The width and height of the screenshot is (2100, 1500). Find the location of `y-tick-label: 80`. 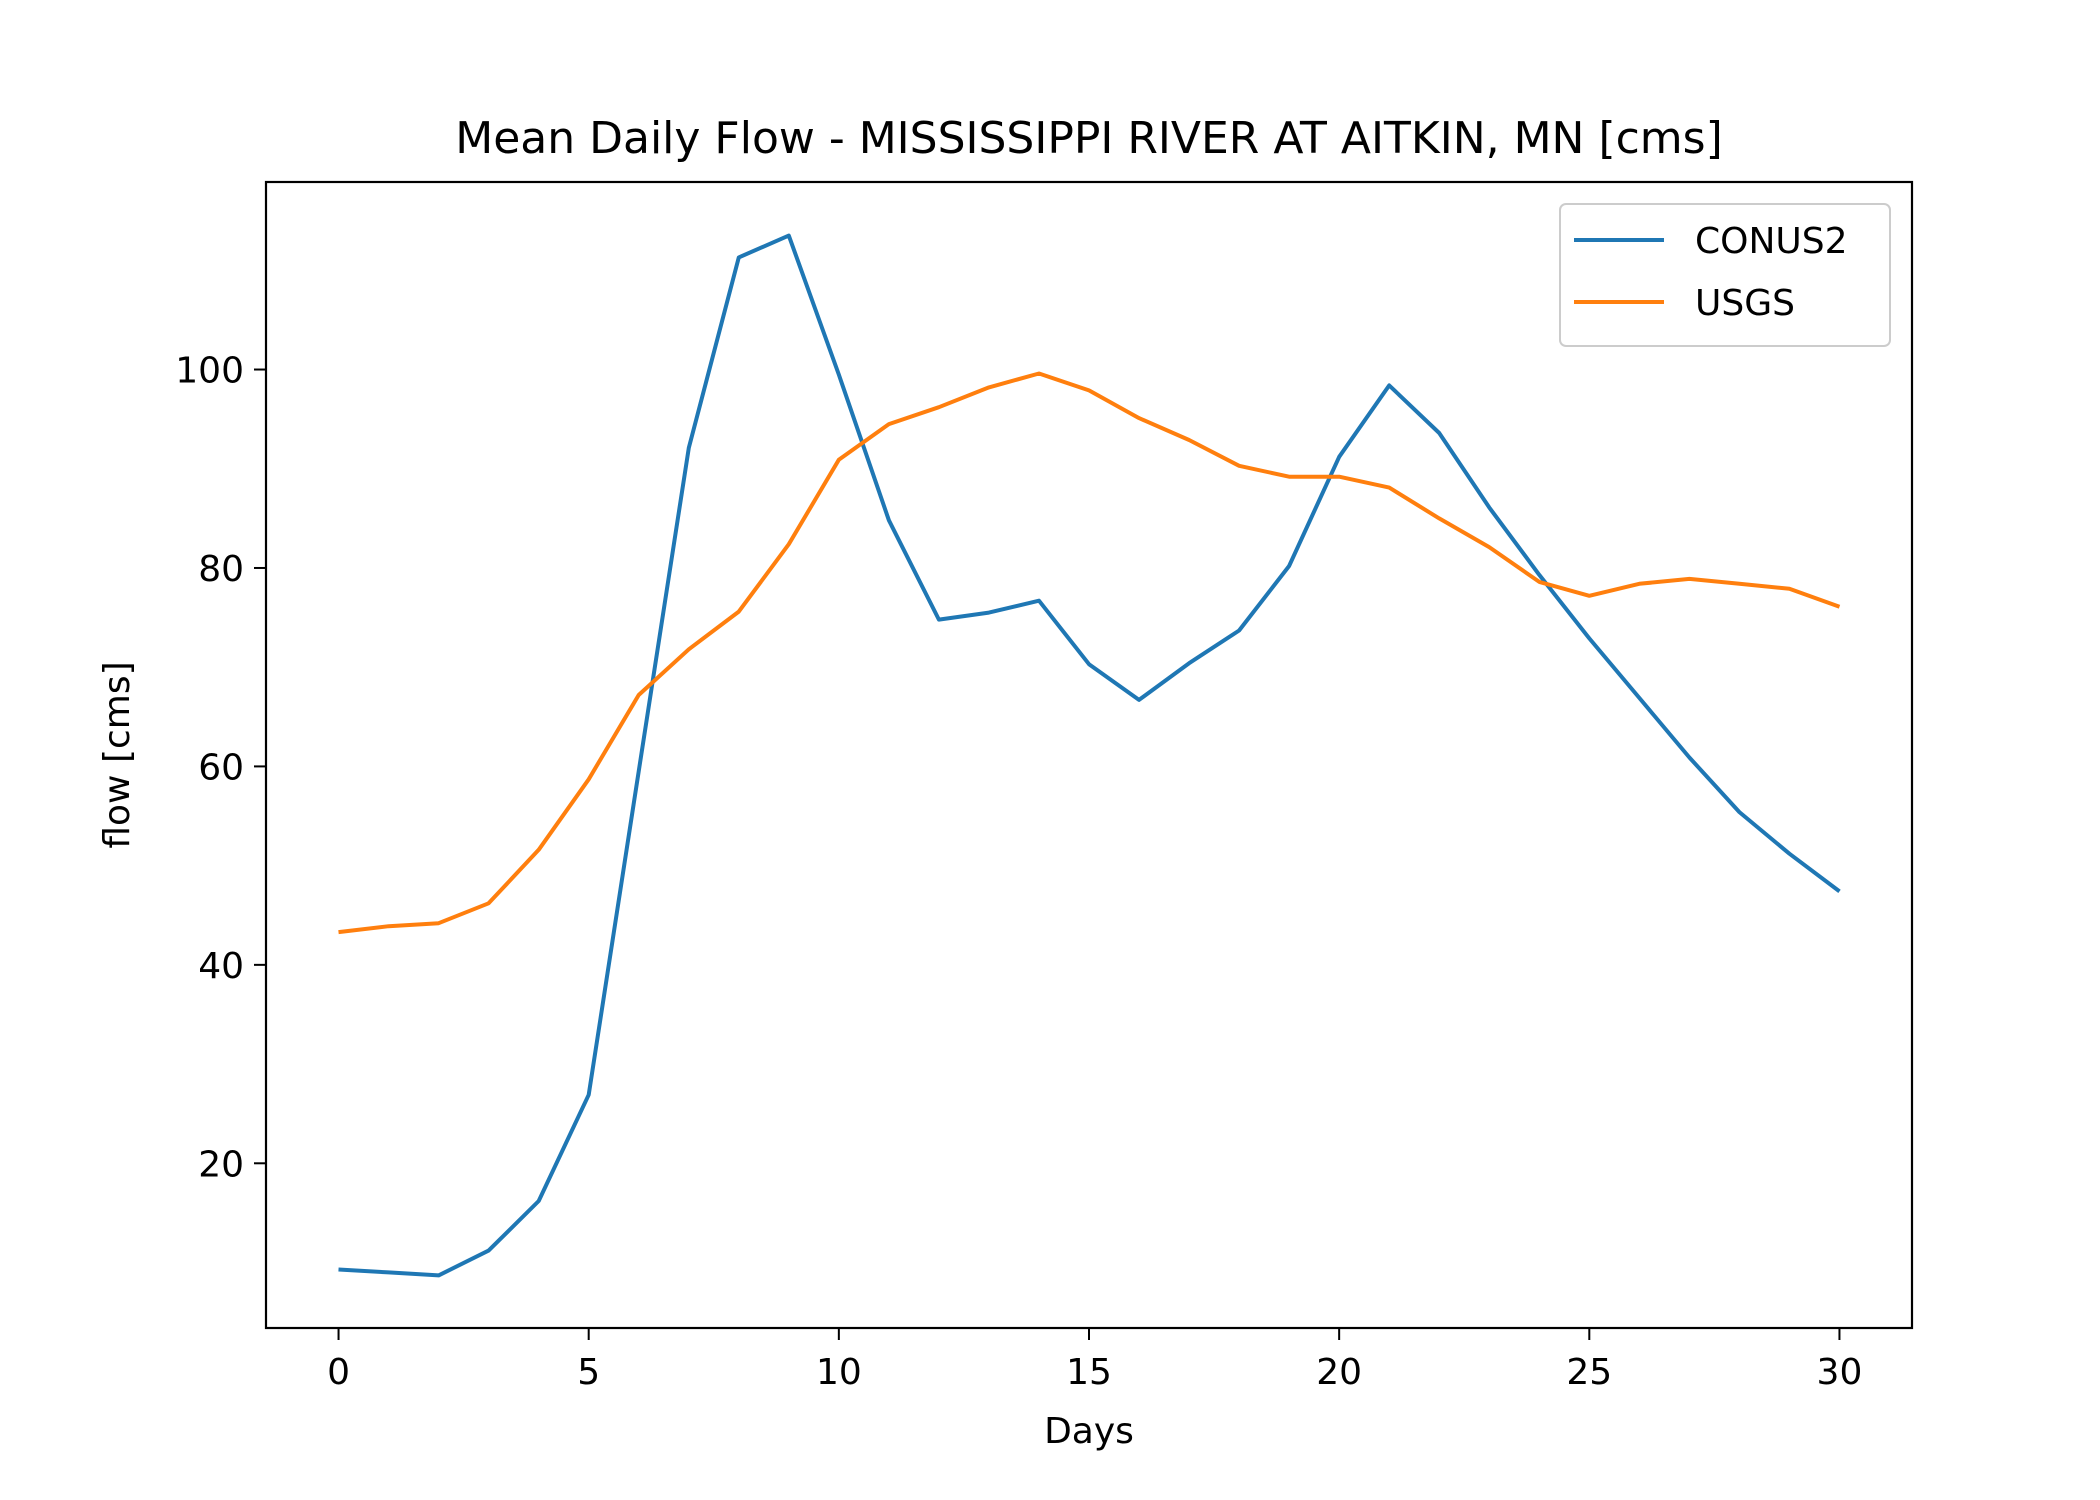

y-tick-label: 80 is located at coordinates (221, 569).